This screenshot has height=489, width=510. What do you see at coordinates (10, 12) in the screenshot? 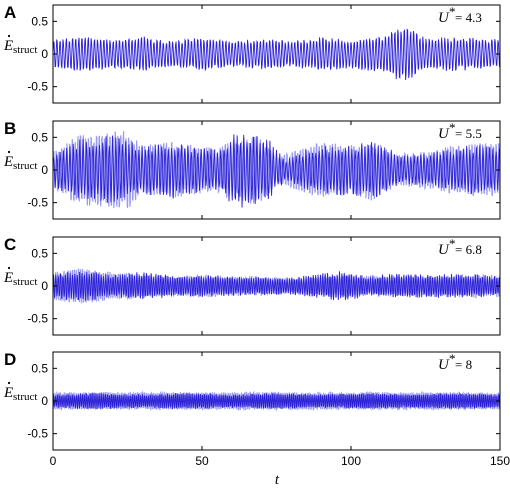
I see `panel-letter: A` at bounding box center [10, 12].